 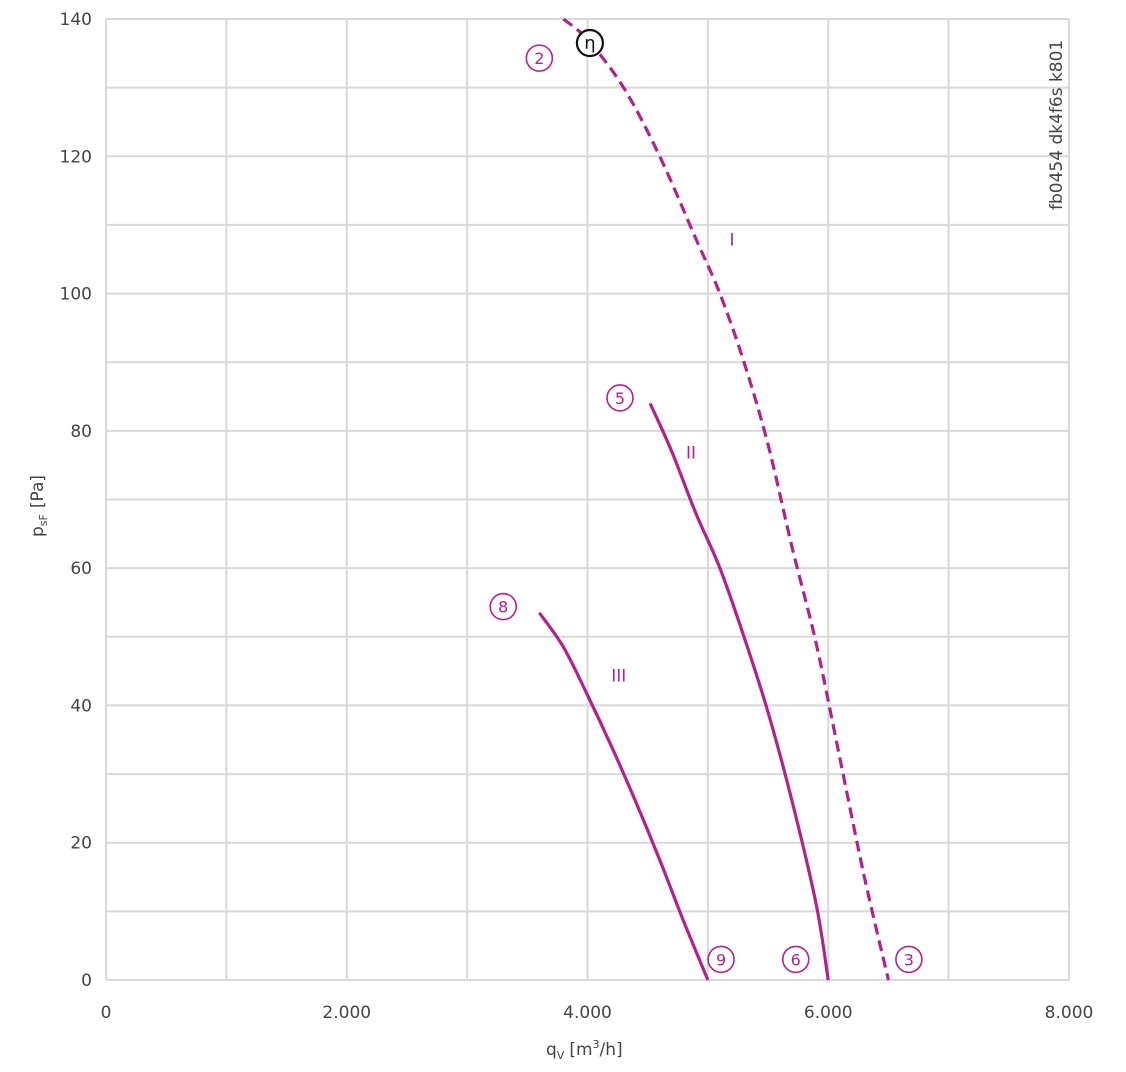 I want to click on y-tick-label: 80, so click(x=81, y=432).